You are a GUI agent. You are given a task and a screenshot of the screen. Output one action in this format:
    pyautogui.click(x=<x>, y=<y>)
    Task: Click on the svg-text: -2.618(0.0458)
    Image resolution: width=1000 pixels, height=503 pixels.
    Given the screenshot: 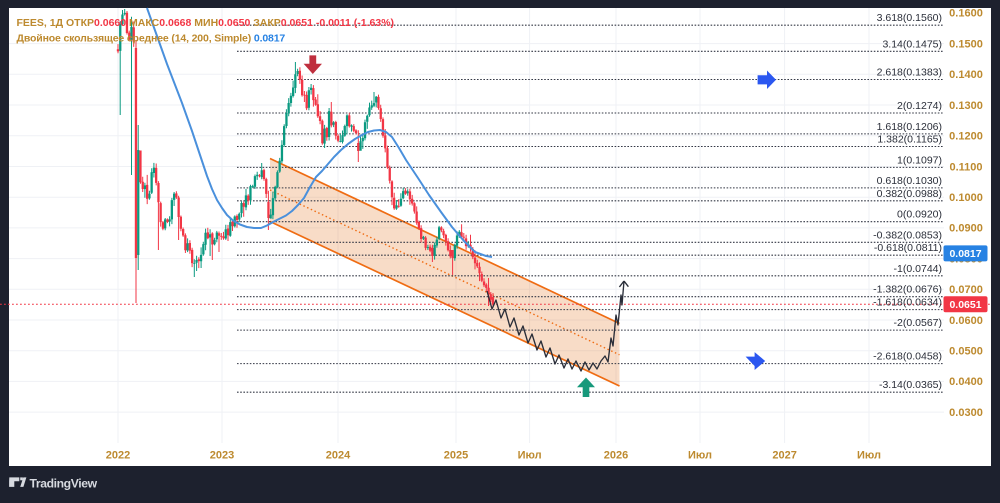 What is the action you would take?
    pyautogui.click(x=907, y=357)
    